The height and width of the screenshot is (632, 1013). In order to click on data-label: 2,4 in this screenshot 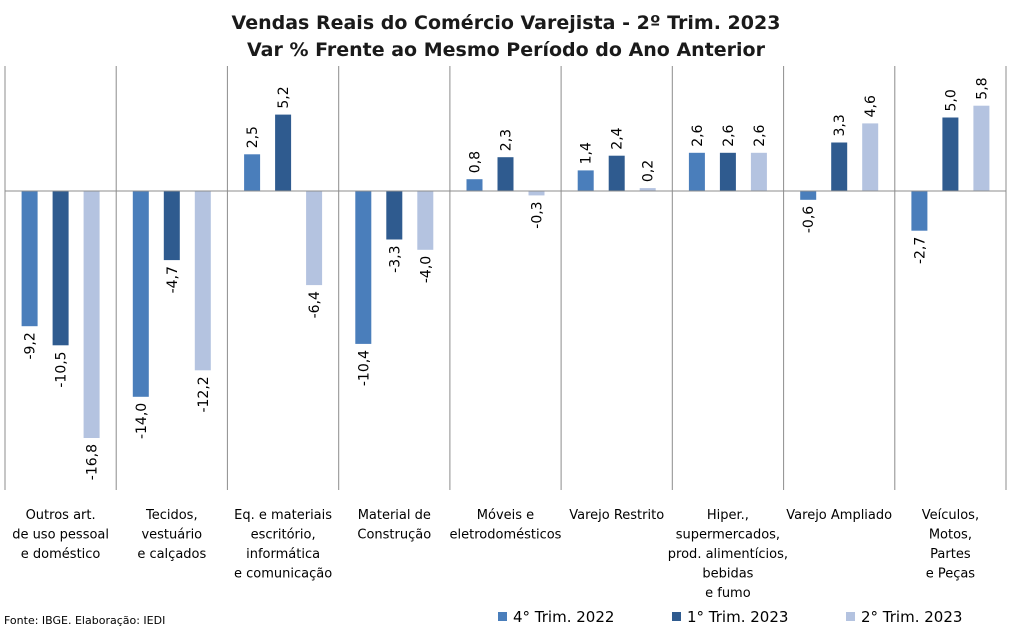, I will do `click(618, 138)`.